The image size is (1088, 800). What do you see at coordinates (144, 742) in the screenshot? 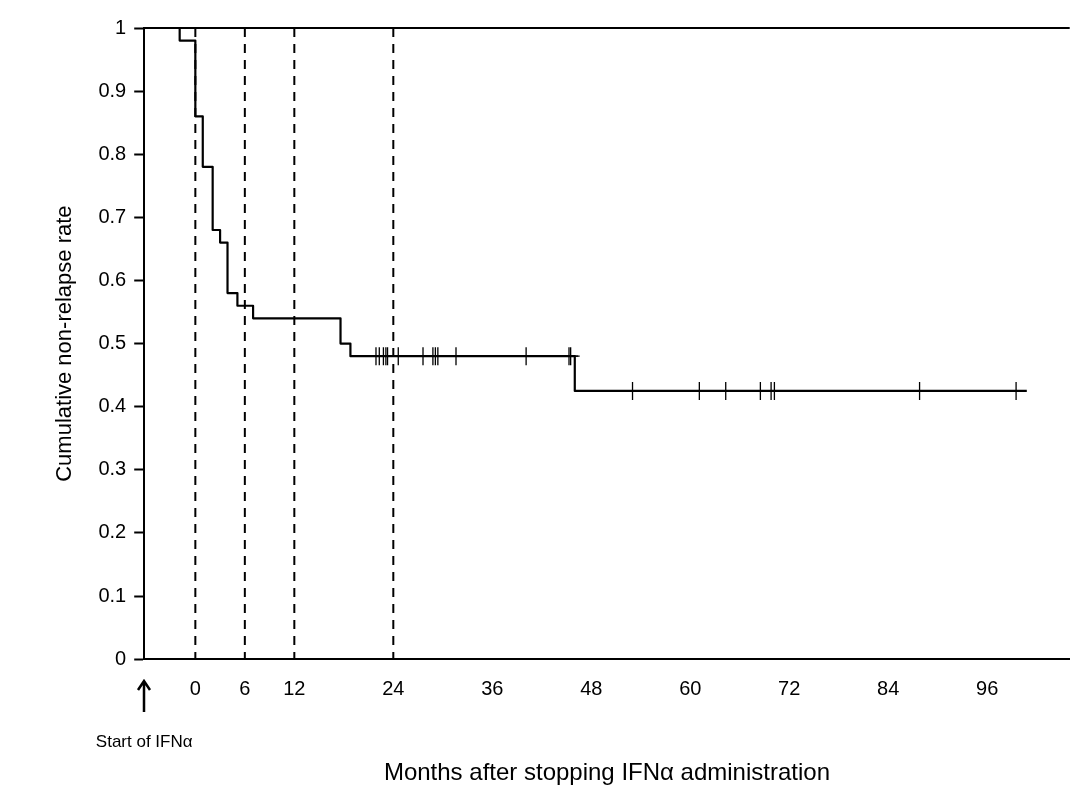
I see `text: Start of IFNα` at bounding box center [144, 742].